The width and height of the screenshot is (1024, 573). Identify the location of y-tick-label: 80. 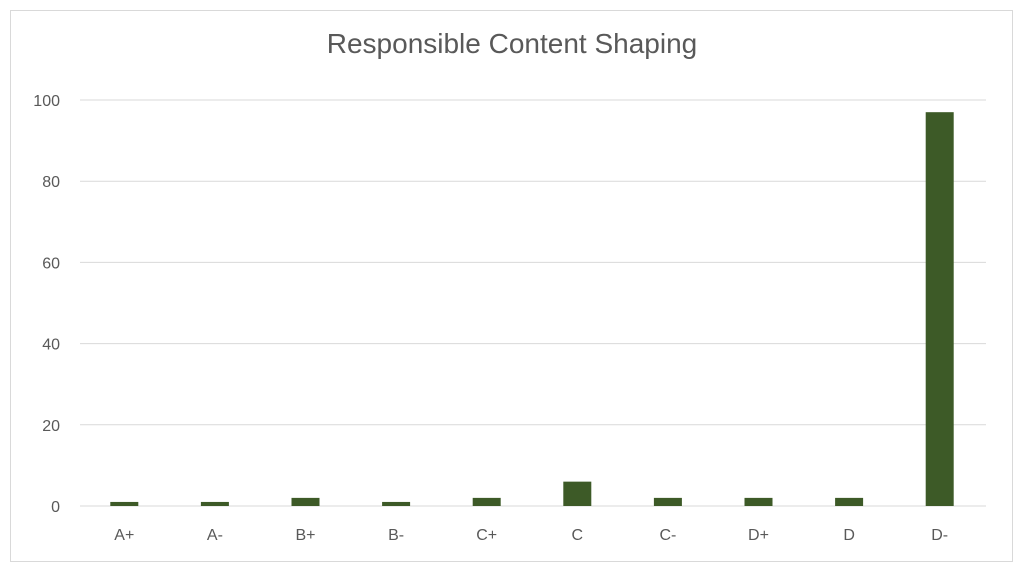
(51, 182).